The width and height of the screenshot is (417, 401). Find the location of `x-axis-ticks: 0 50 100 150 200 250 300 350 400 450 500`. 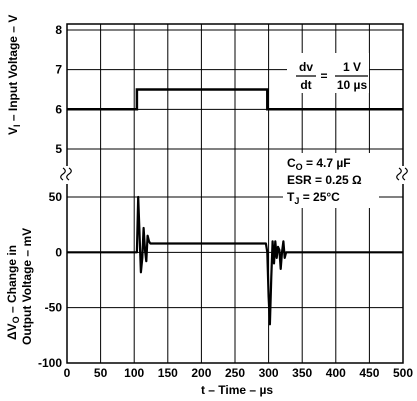

x-axis-ticks: 0 50 100 150 200 250 300 350 400 450 500 is located at coordinates (239, 373).